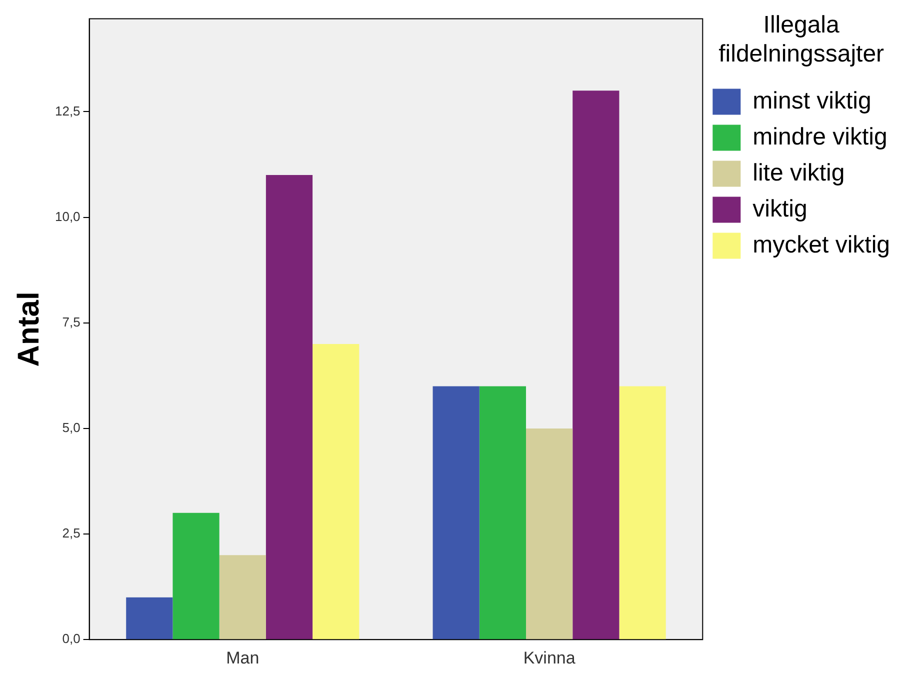  Describe the element at coordinates (821, 244) in the screenshot. I see `legend-label: mycket viktig` at that location.